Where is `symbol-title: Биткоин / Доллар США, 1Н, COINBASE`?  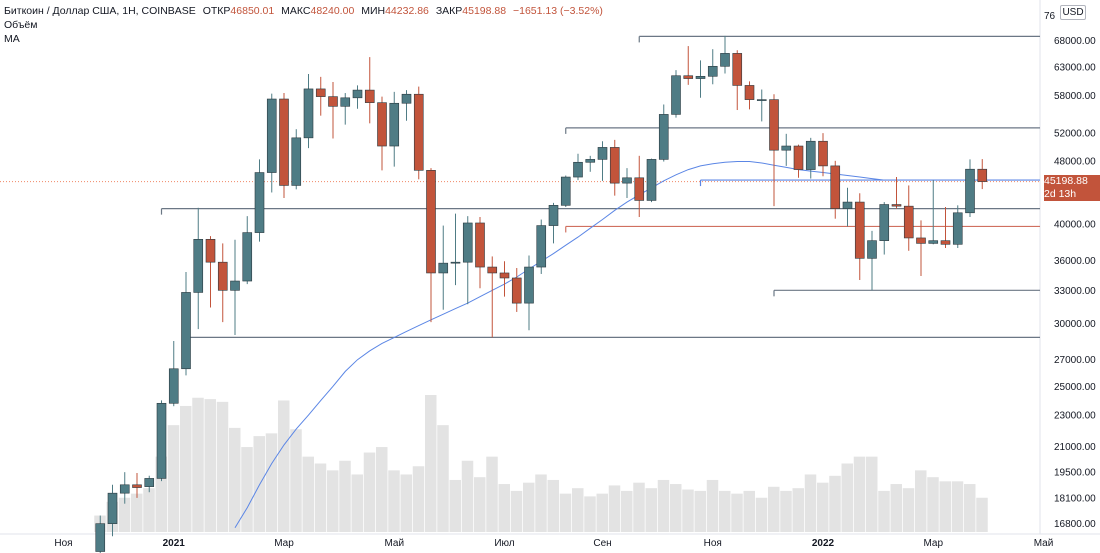
symbol-title: Биткоин / Доллар США, 1Н, COINBASE is located at coordinates (100, 11).